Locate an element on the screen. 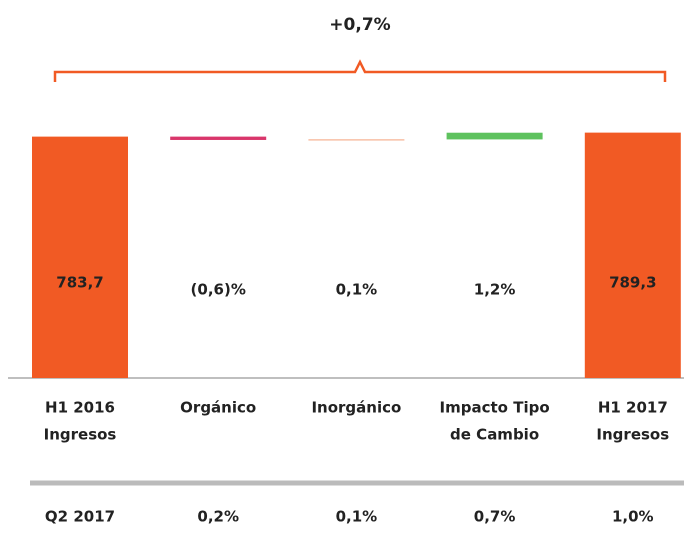  comparison-value: 0,7% is located at coordinates (495, 517).